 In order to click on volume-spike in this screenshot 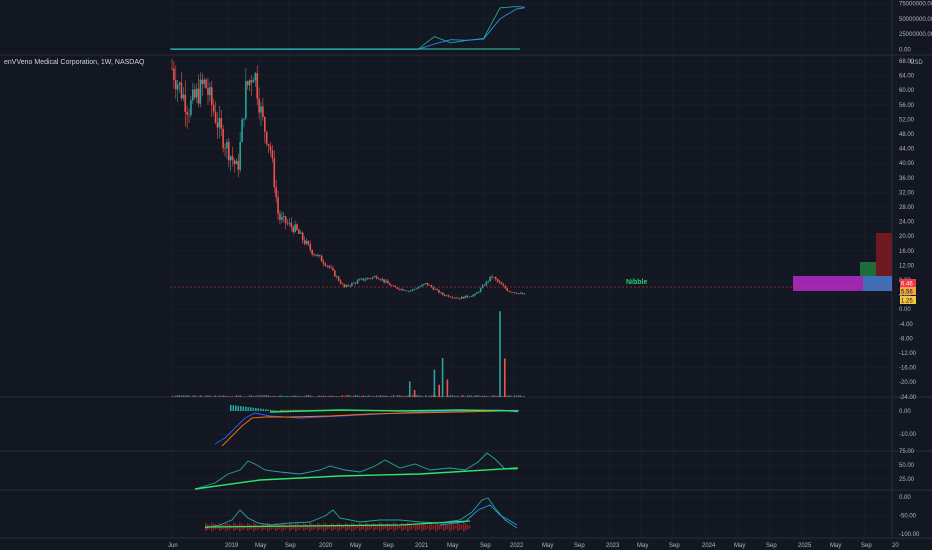, I will do `click(442, 377)`.